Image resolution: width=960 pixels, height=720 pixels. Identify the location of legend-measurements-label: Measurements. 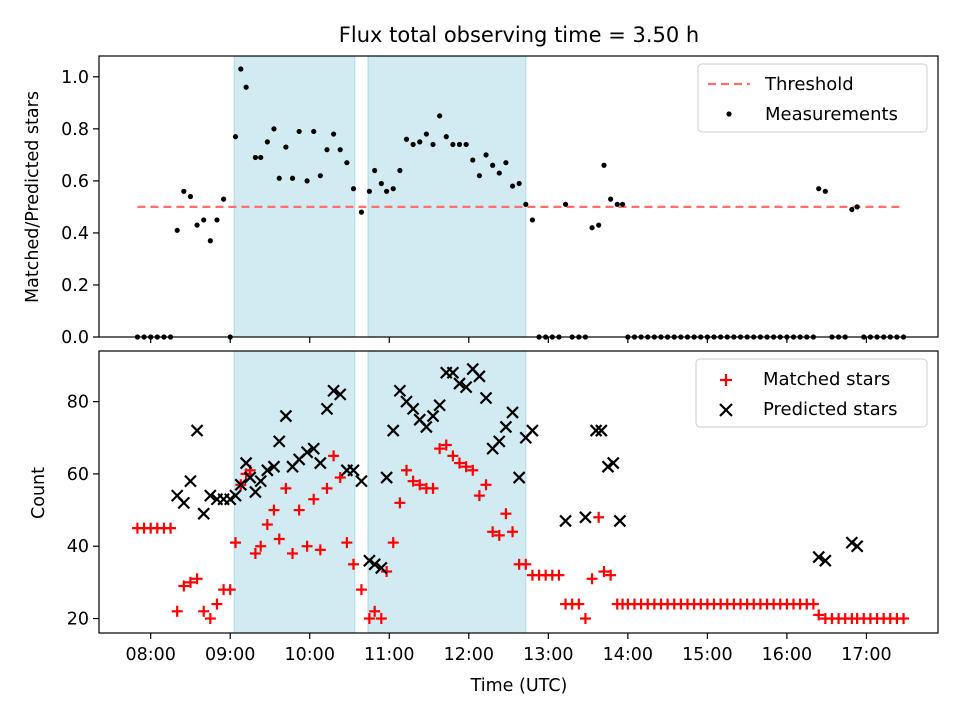
(831, 114).